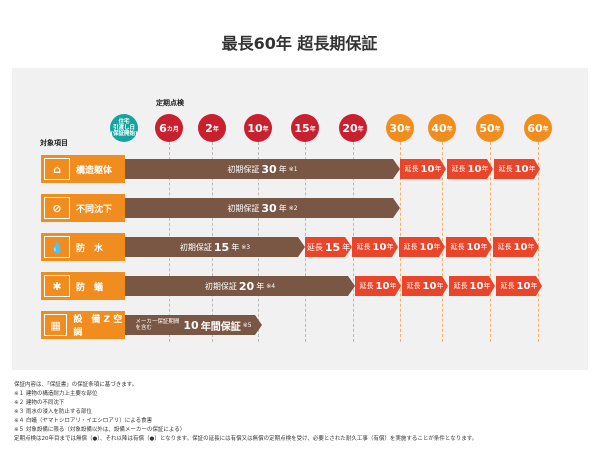 This screenshot has height=470, width=599. Describe the element at coordinates (220, 327) in the screenshot. I see `warranty-unit: 年間保証` at that location.